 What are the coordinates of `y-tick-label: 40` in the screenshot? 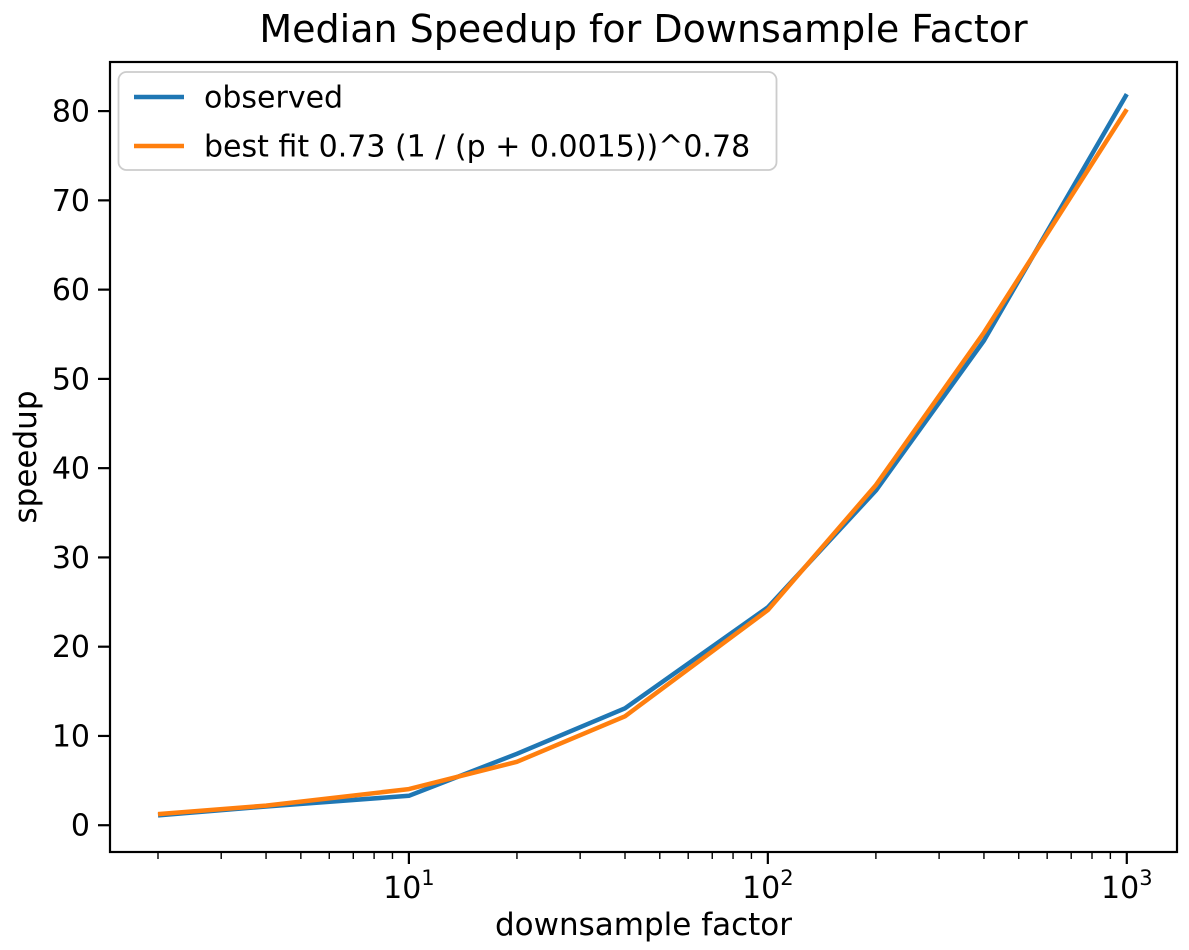 It's located at (71, 469).